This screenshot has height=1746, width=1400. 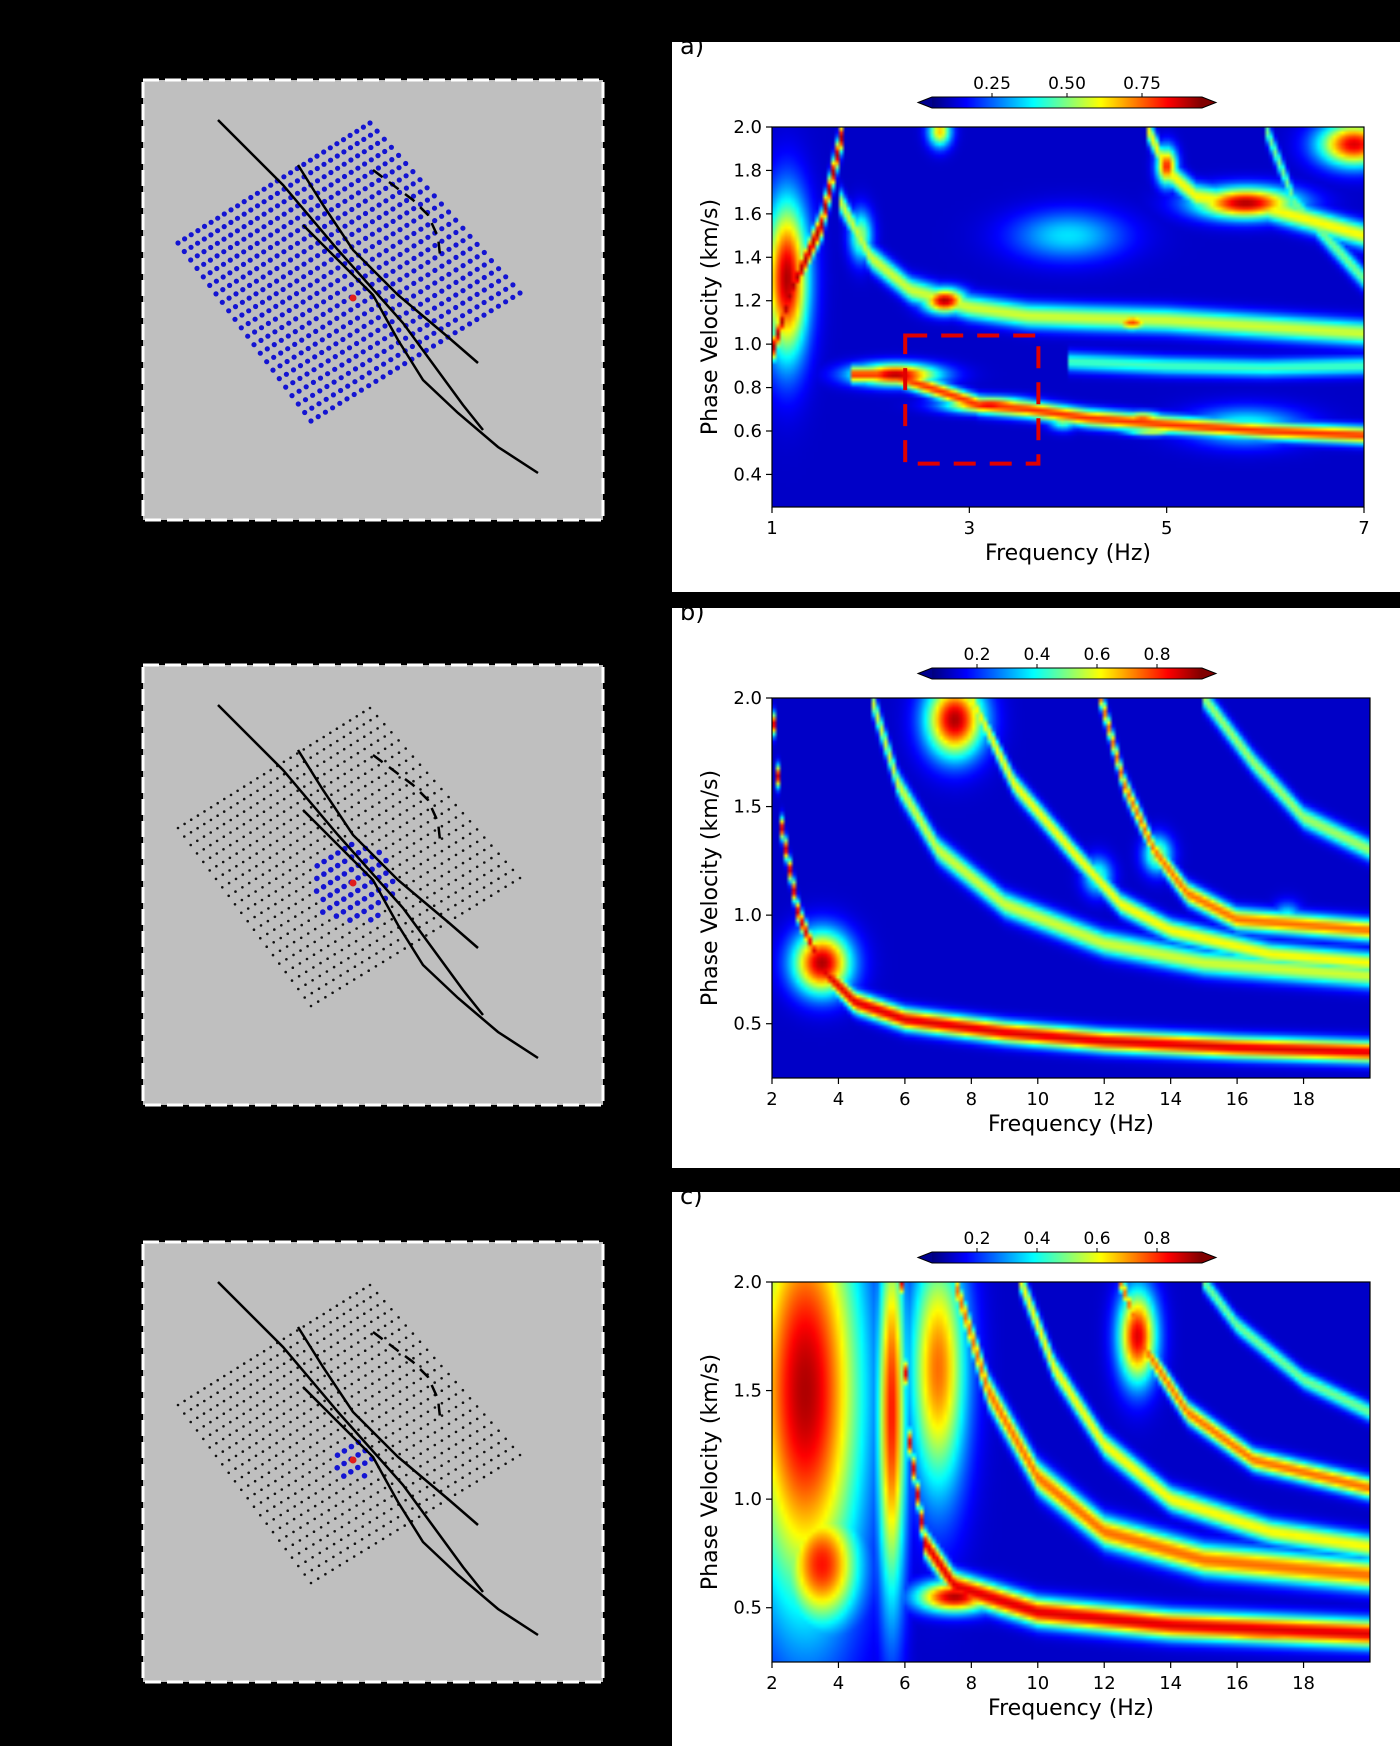 I want to click on y-tick-label: 1.8, so click(x=747, y=170).